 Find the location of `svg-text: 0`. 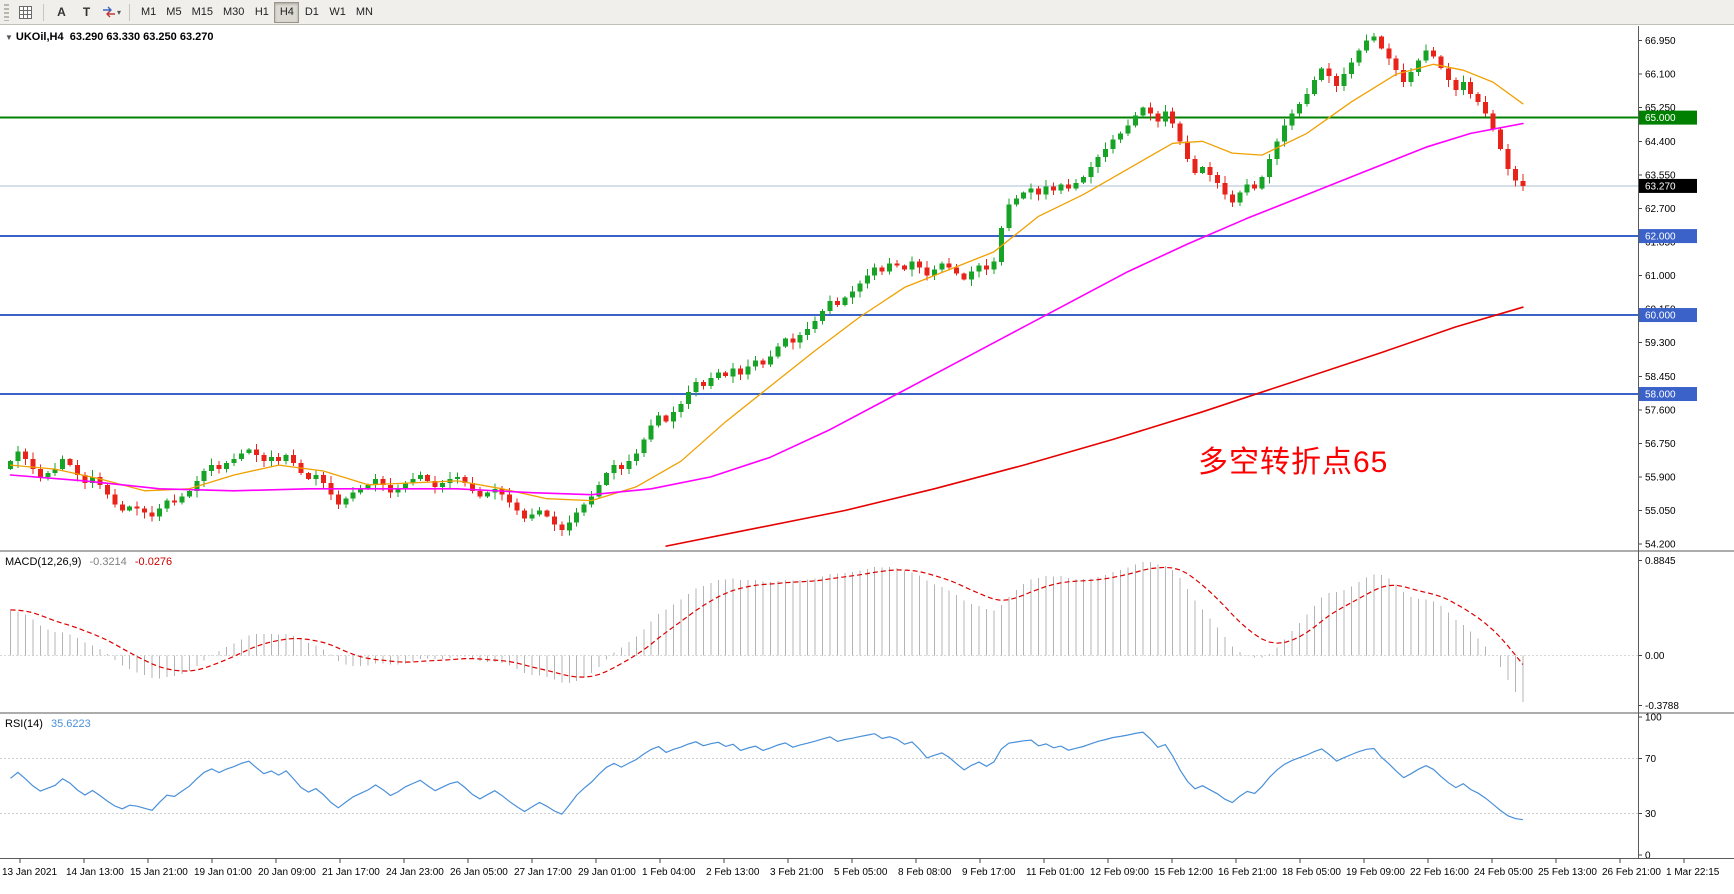

svg-text: 0 is located at coordinates (1648, 856).